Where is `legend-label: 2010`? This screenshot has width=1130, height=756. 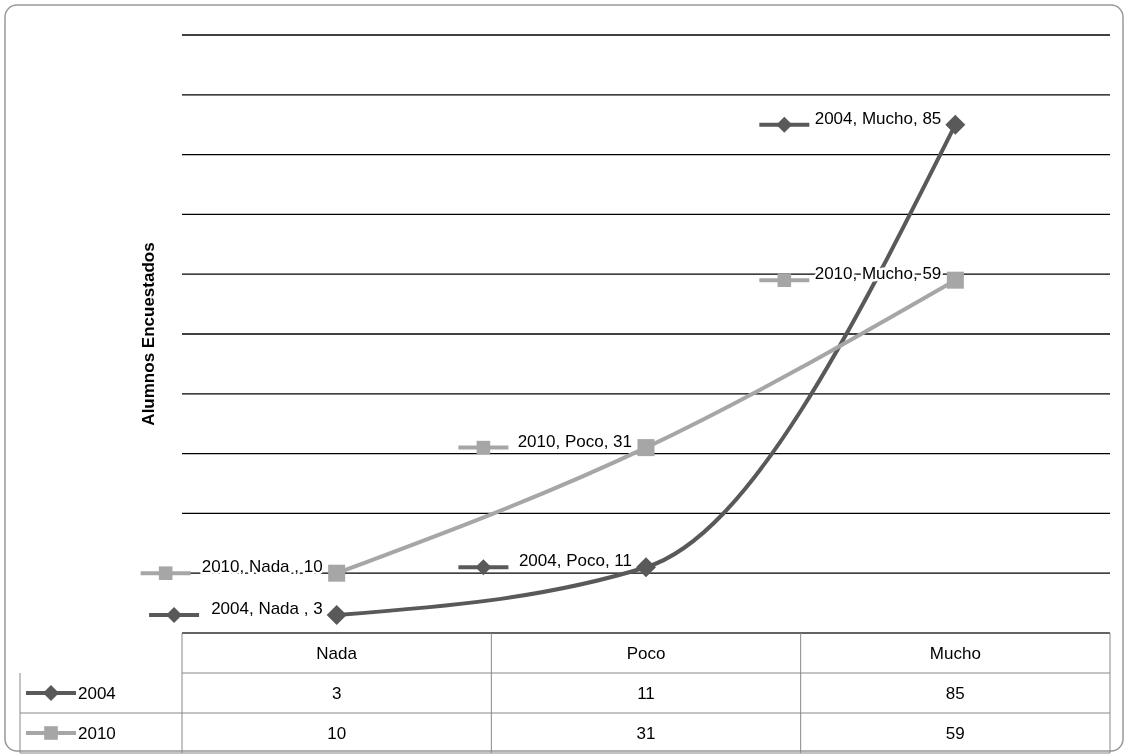 legend-label: 2010 is located at coordinates (97, 733).